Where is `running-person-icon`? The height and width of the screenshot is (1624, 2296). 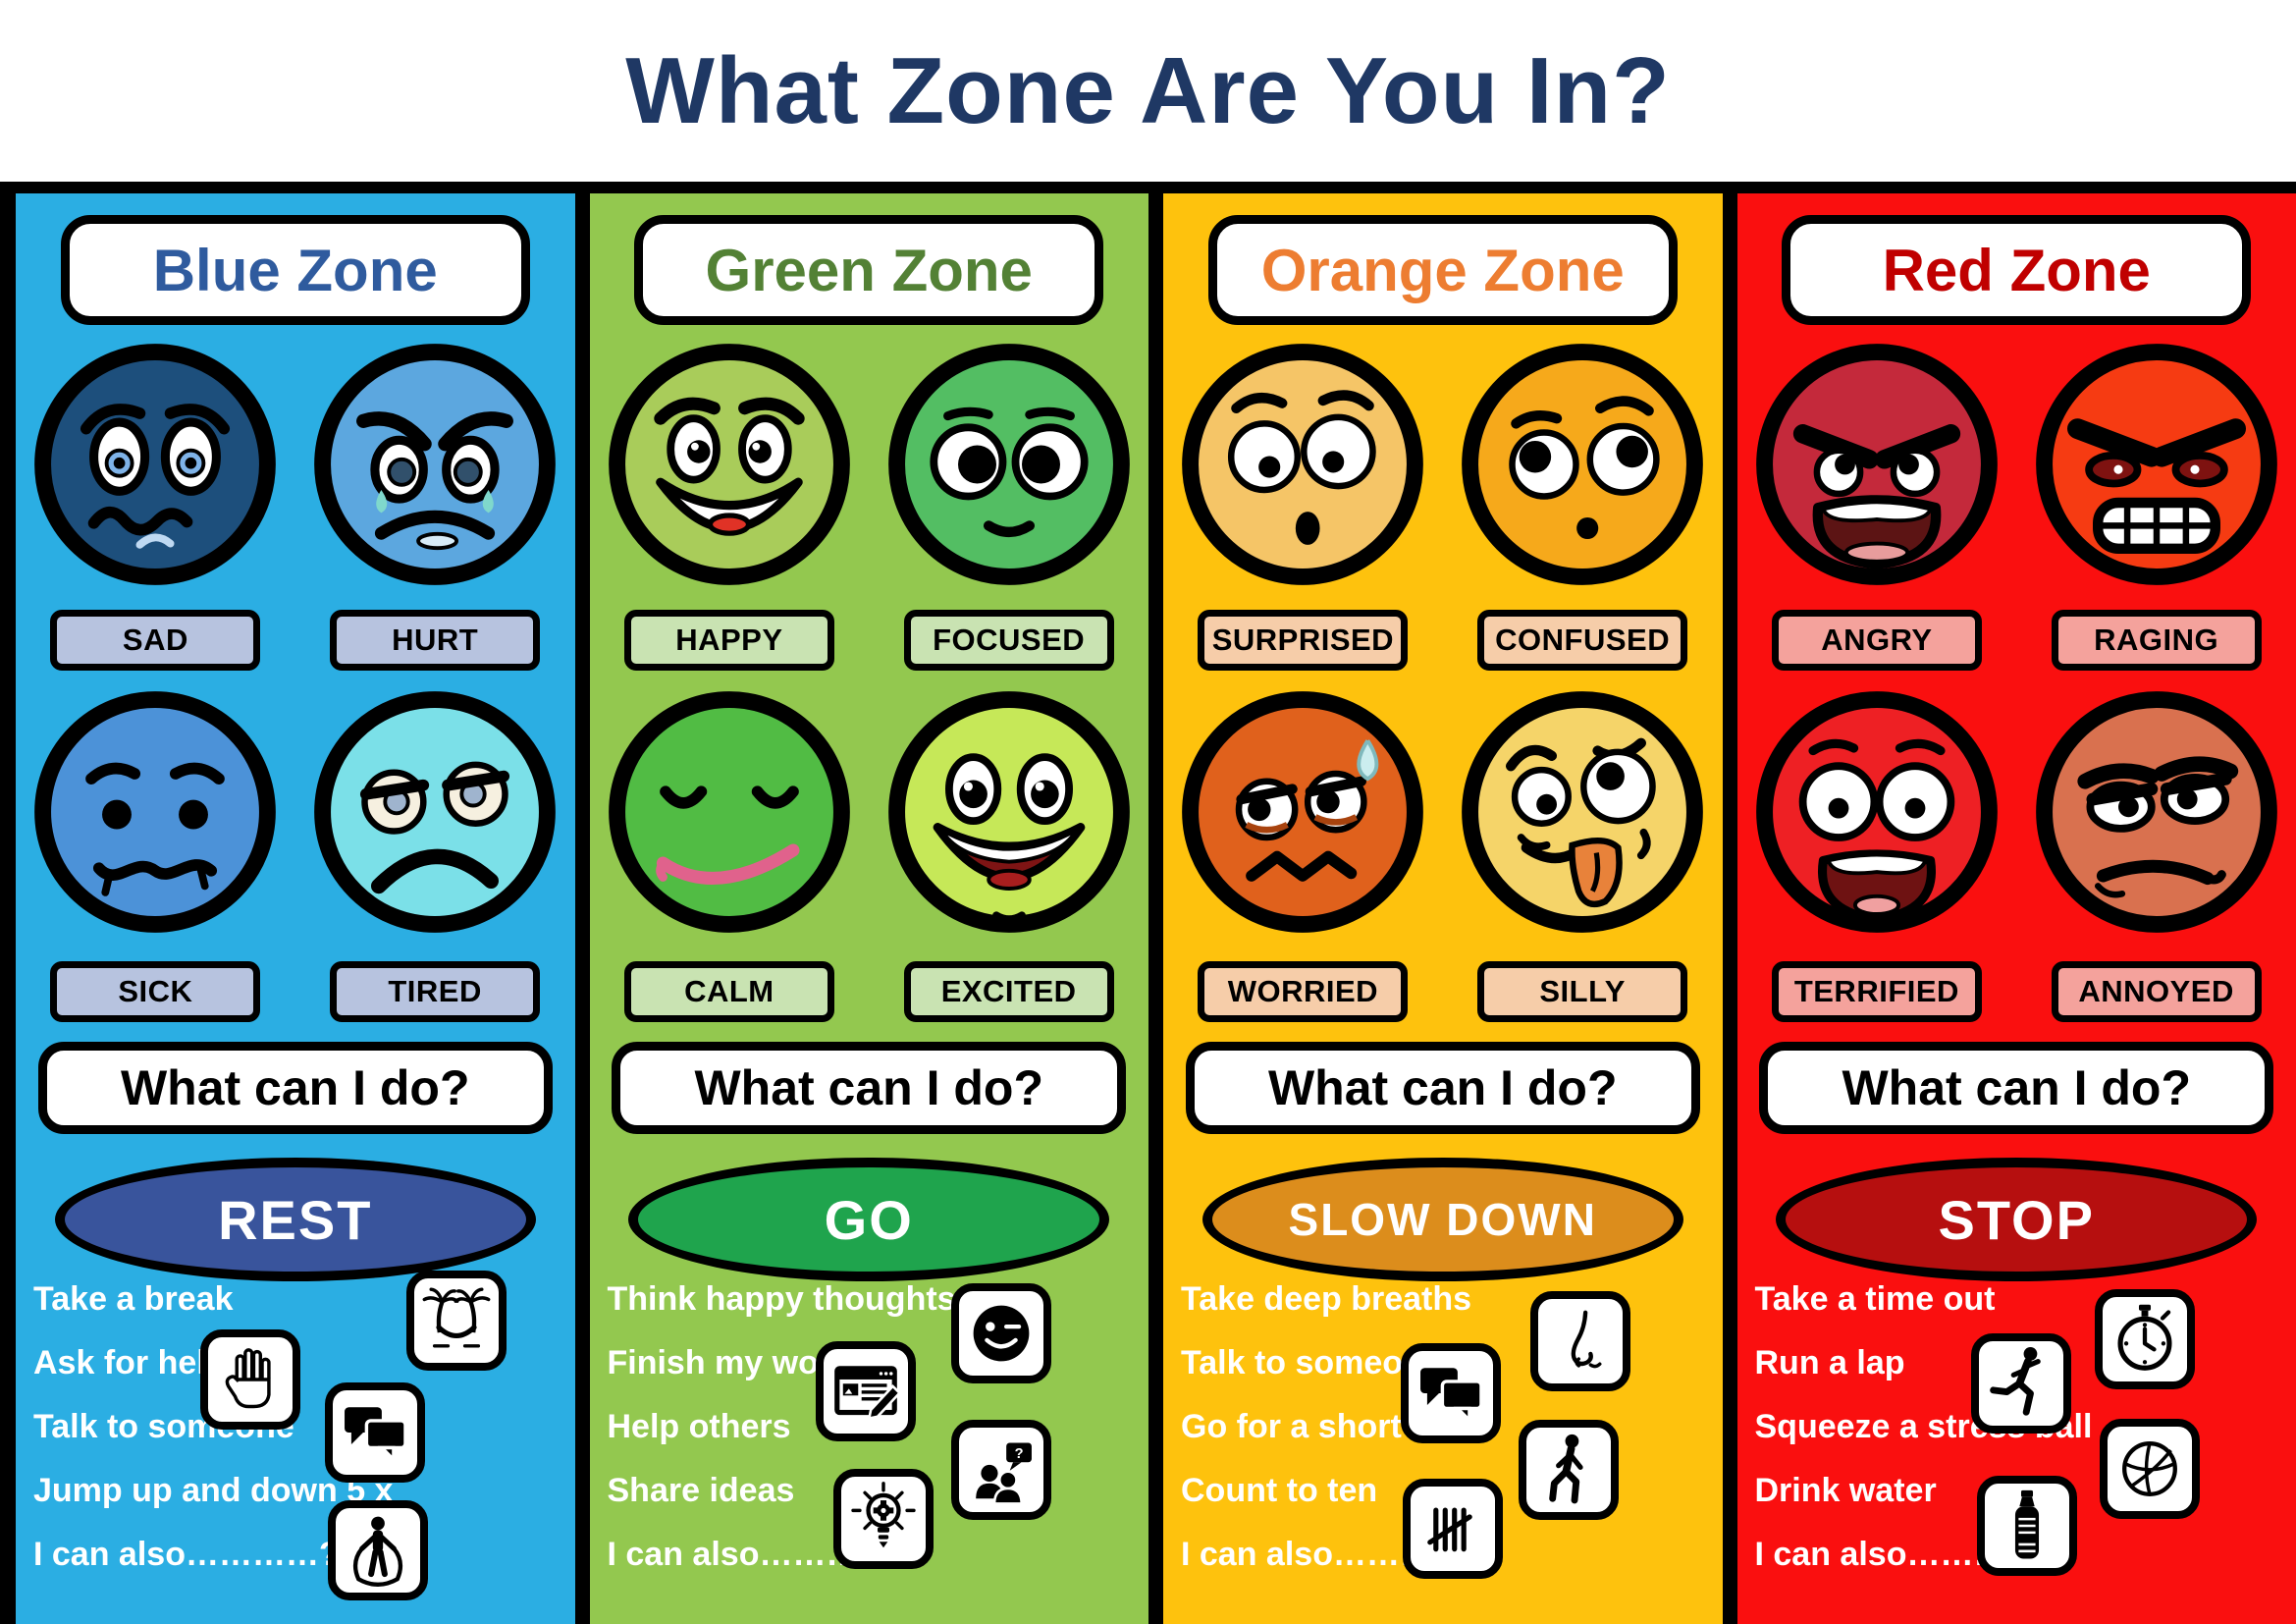
running-person-icon is located at coordinates (2020, 1383).